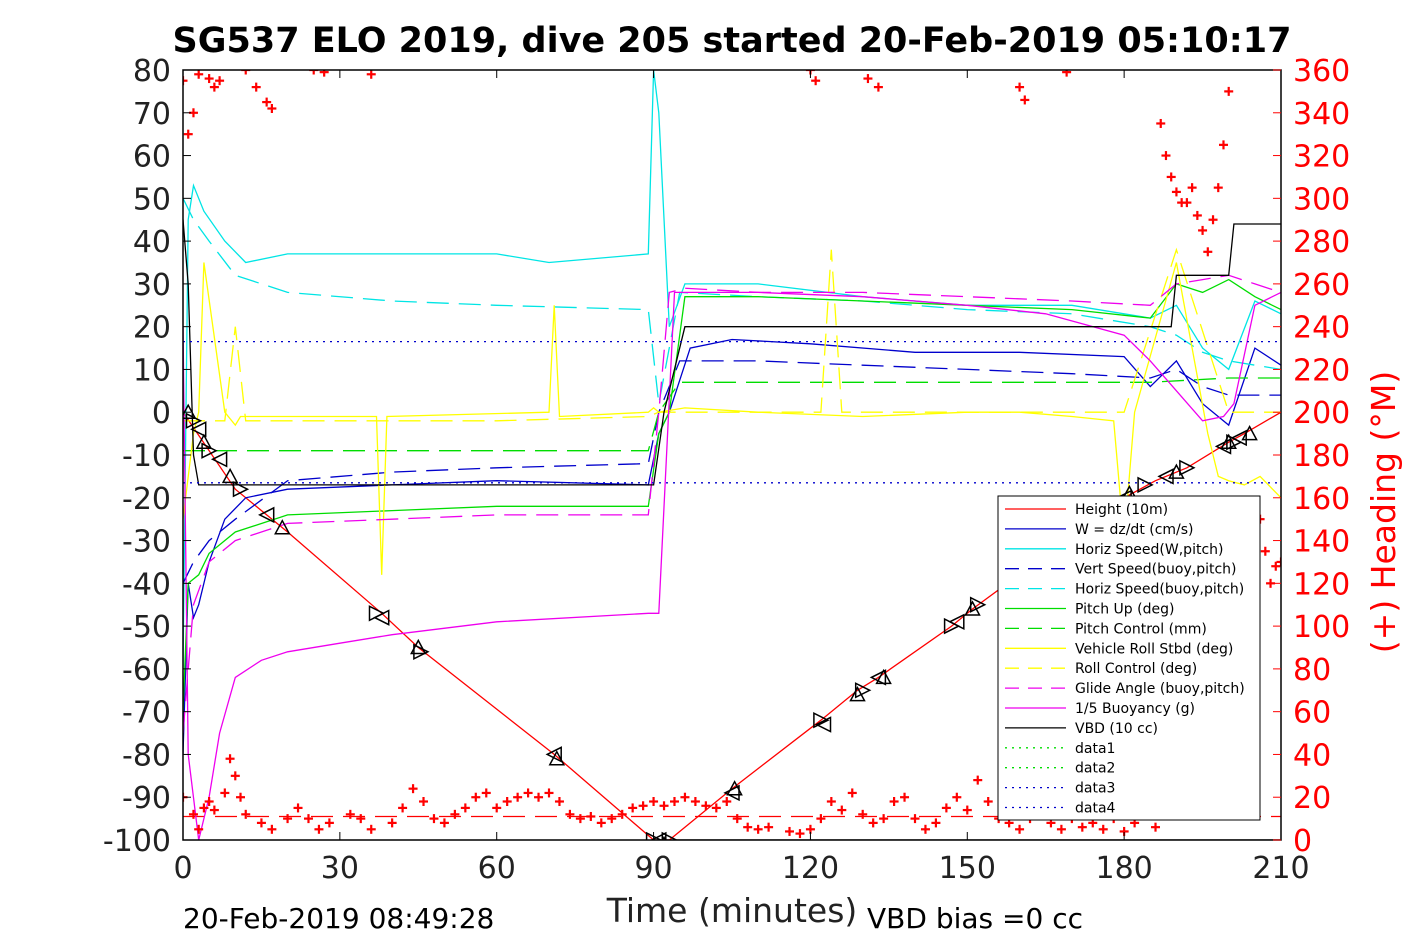 This screenshot has width=1417, height=949. I want to click on y2-tick-label: 300, so click(1321, 199).